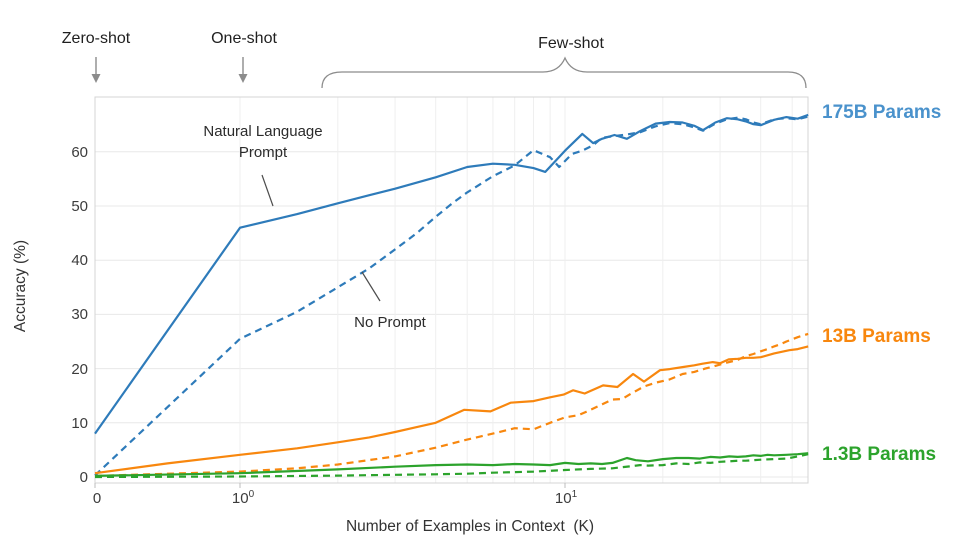 The height and width of the screenshot is (552, 977). What do you see at coordinates (371, 286) in the screenshot?
I see `no-prompt-leader-line` at bounding box center [371, 286].